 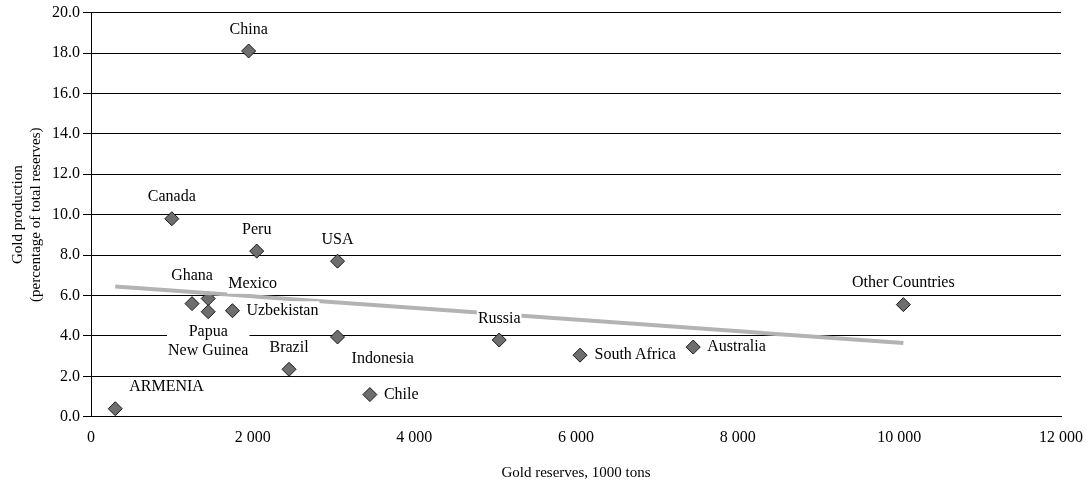 What do you see at coordinates (66, 213) in the screenshot?
I see `y-tick-label: 10.0` at bounding box center [66, 213].